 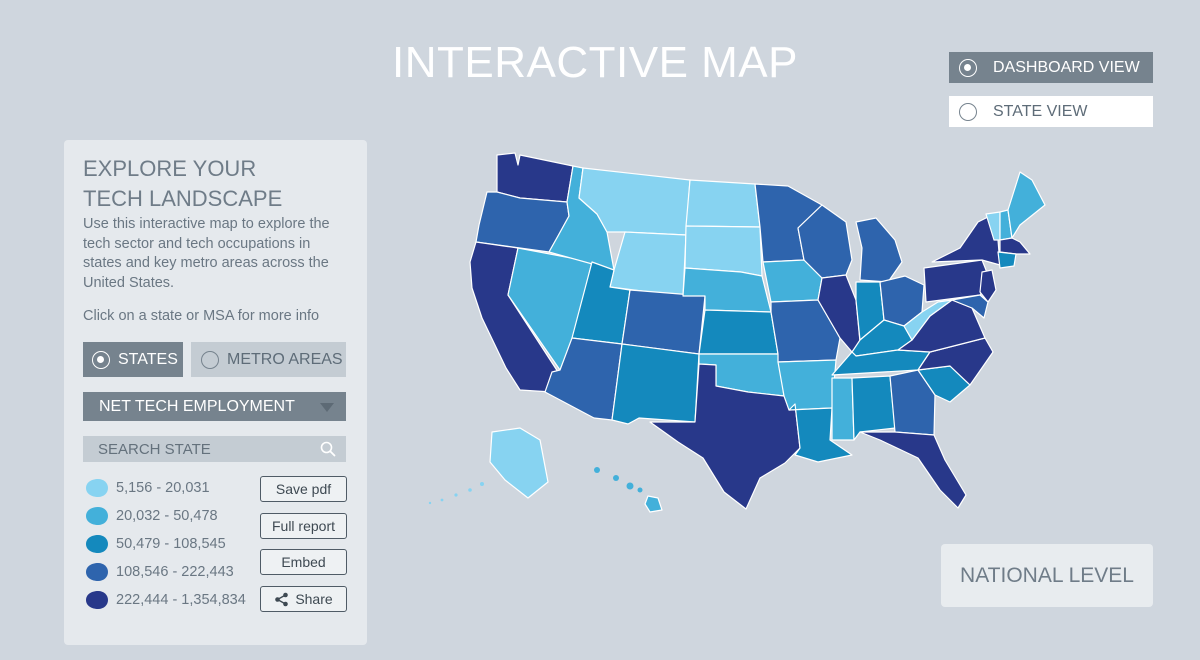 I want to click on metro-areas-toggle: METRO AREAS, so click(x=268, y=359).